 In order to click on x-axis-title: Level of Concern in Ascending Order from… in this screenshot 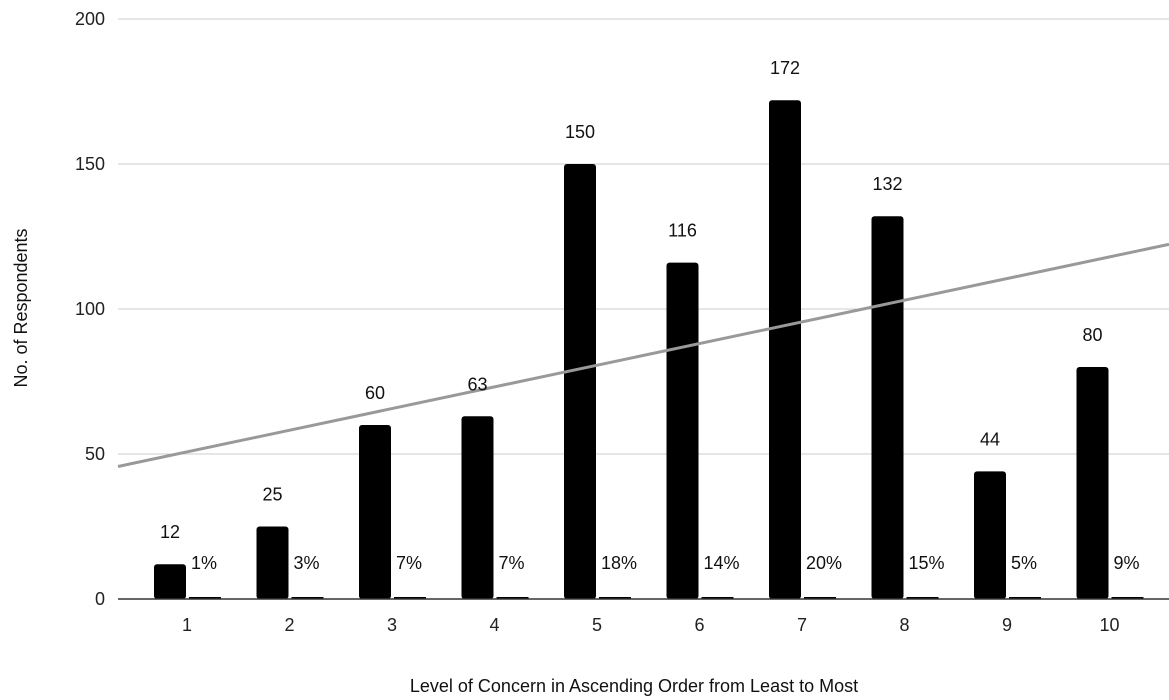, I will do `click(634, 686)`.